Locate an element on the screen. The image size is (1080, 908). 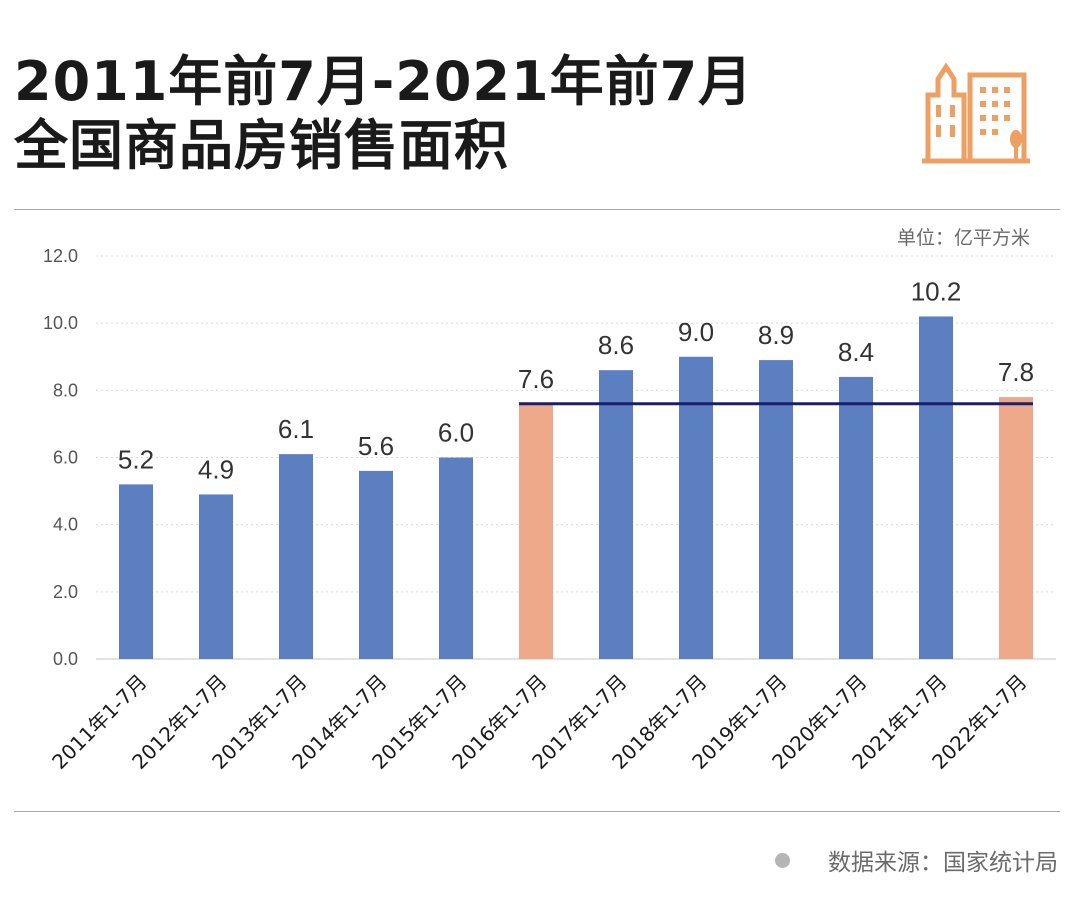
y-tick-label: 0.0 is located at coordinates (65, 659).